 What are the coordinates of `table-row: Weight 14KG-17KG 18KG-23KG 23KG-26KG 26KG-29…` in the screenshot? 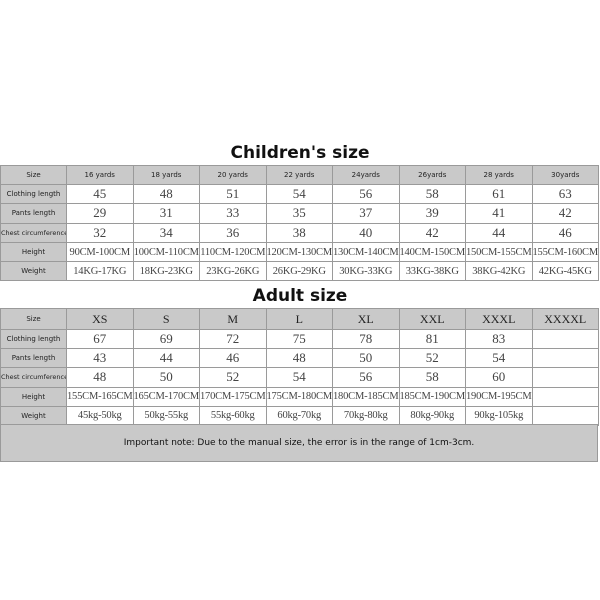 It's located at (299, 271).